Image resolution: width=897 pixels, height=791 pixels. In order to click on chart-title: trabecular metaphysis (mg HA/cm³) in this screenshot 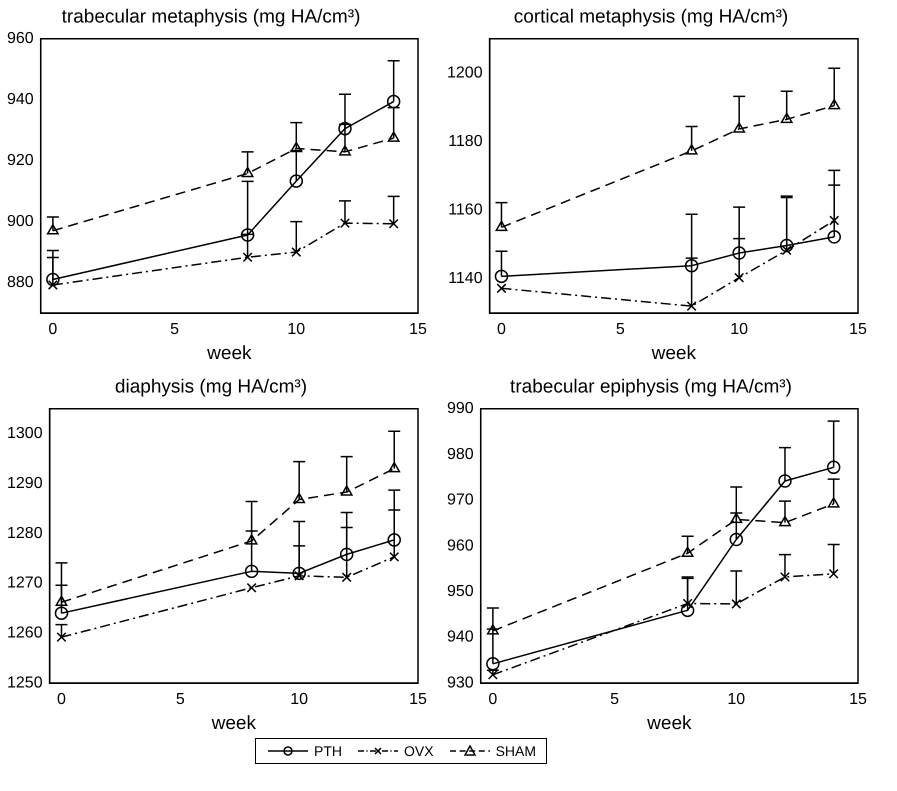, I will do `click(211, 17)`.